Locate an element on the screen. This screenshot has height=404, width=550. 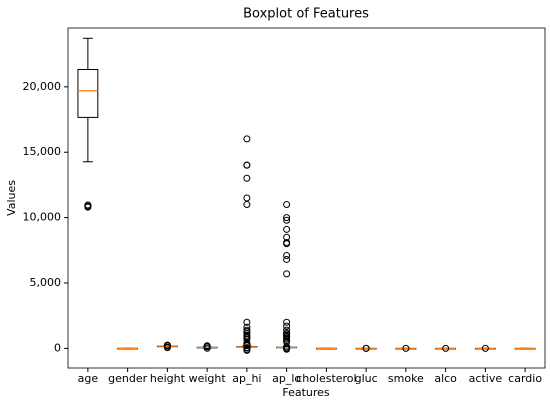
box is located at coordinates (88, 93).